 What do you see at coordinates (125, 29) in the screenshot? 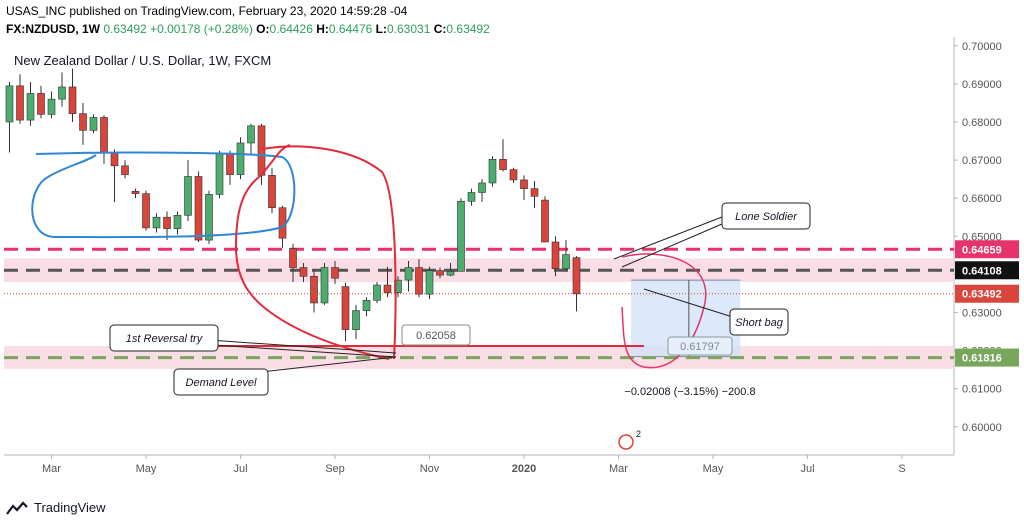
I see `last-price: 0.63492` at bounding box center [125, 29].